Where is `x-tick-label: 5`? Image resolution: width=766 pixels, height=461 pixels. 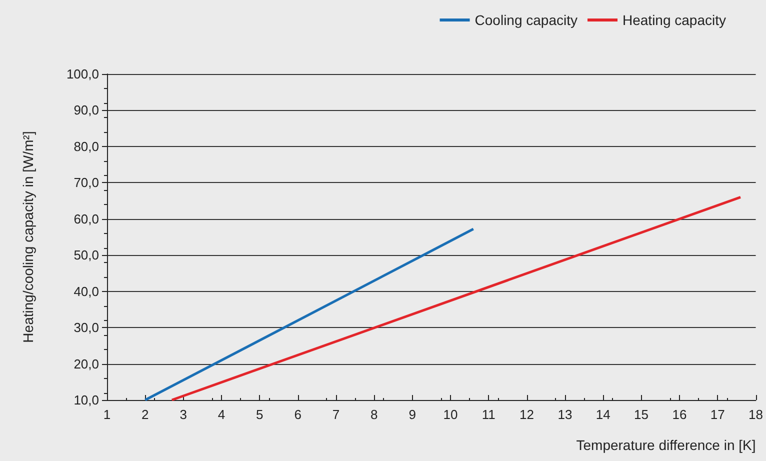 x-tick-label: 5 is located at coordinates (260, 414).